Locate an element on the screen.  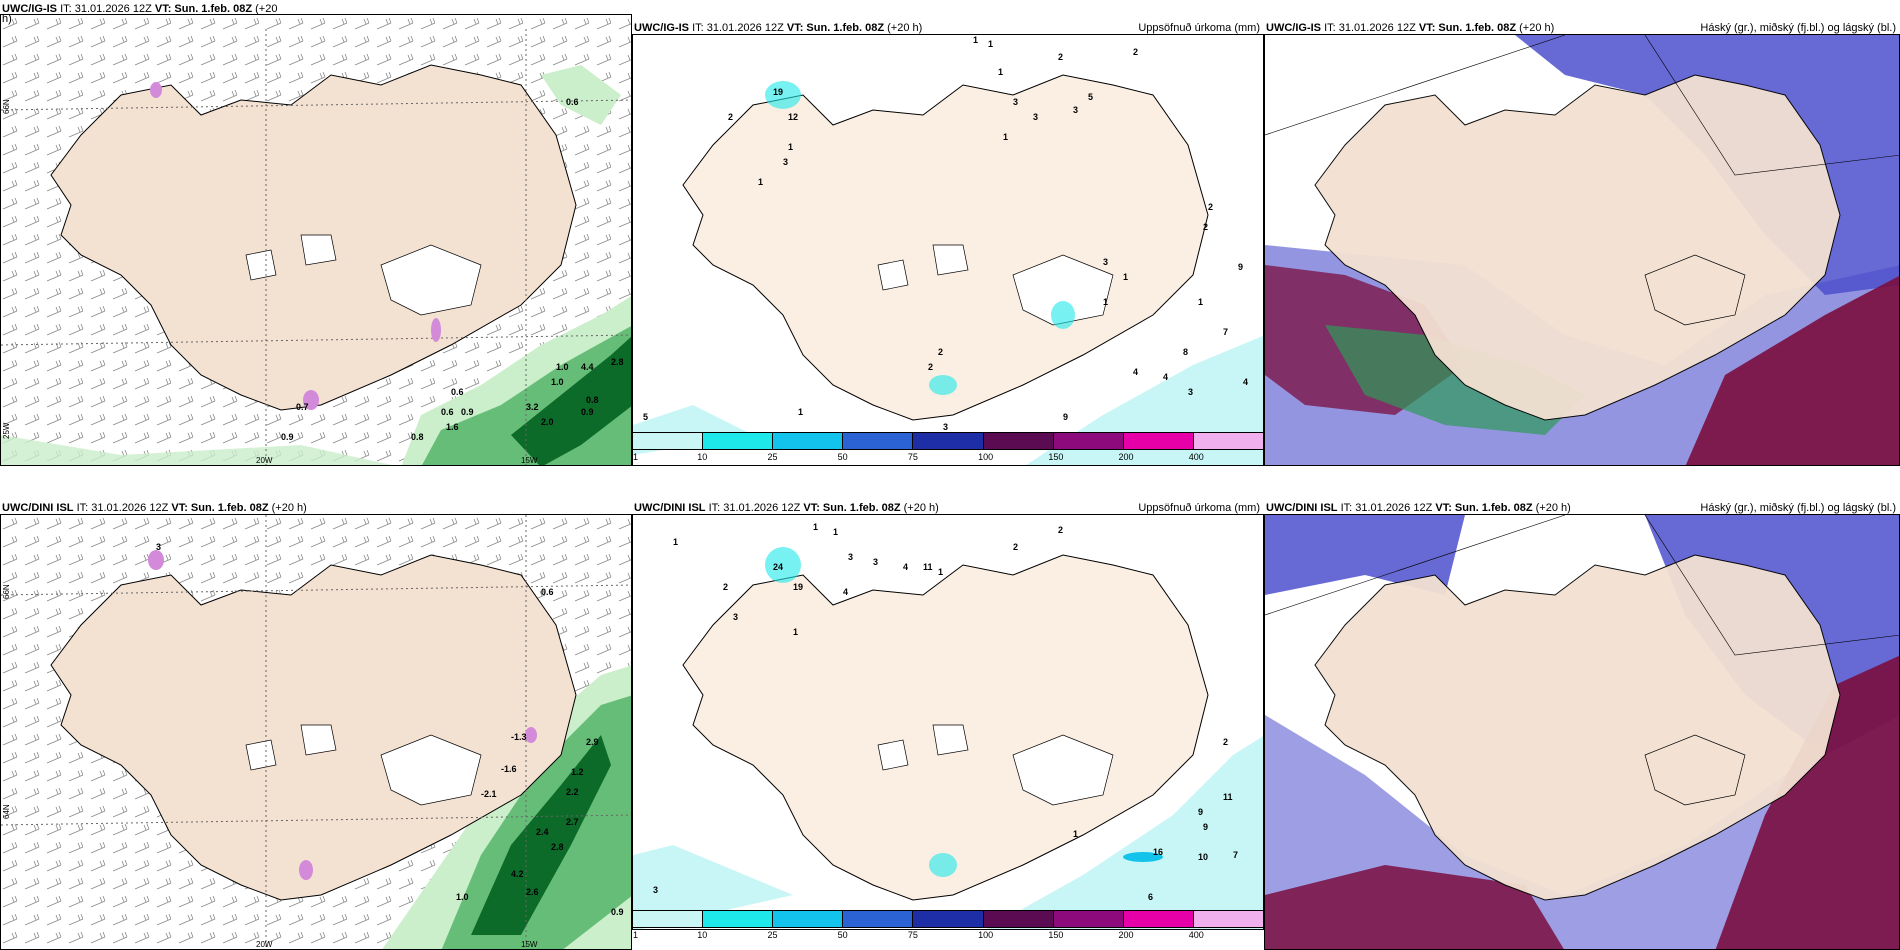
value-label: 2.2 is located at coordinates (572, 792).